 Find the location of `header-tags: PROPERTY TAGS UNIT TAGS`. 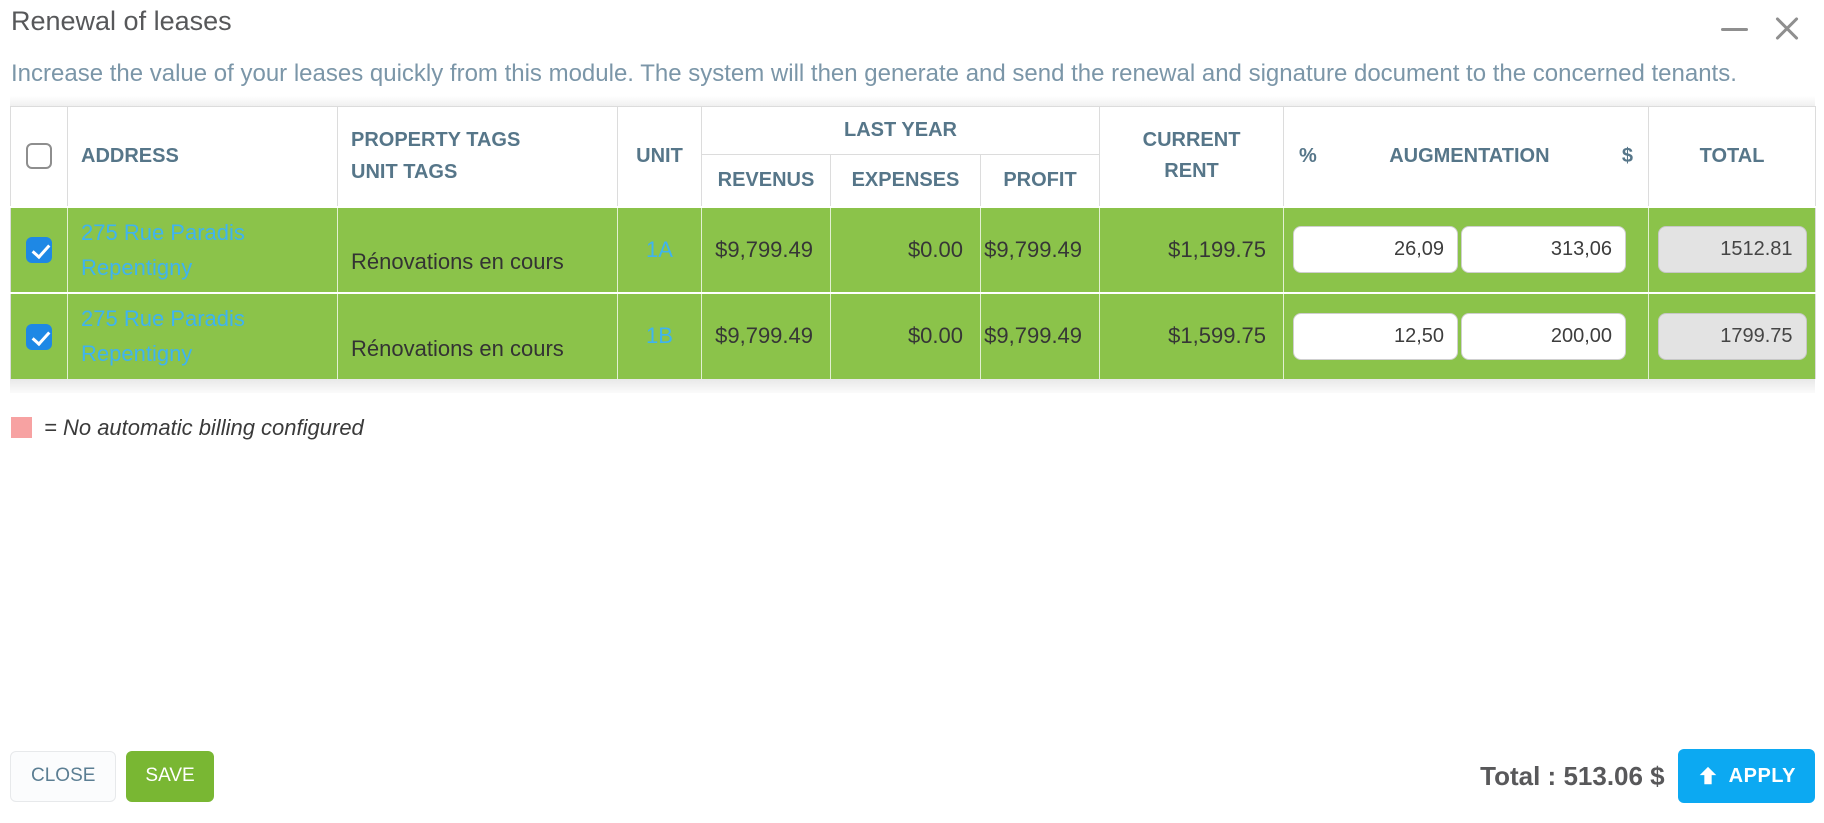

header-tags: PROPERTY TAGS UNIT TAGS is located at coordinates (477, 156).